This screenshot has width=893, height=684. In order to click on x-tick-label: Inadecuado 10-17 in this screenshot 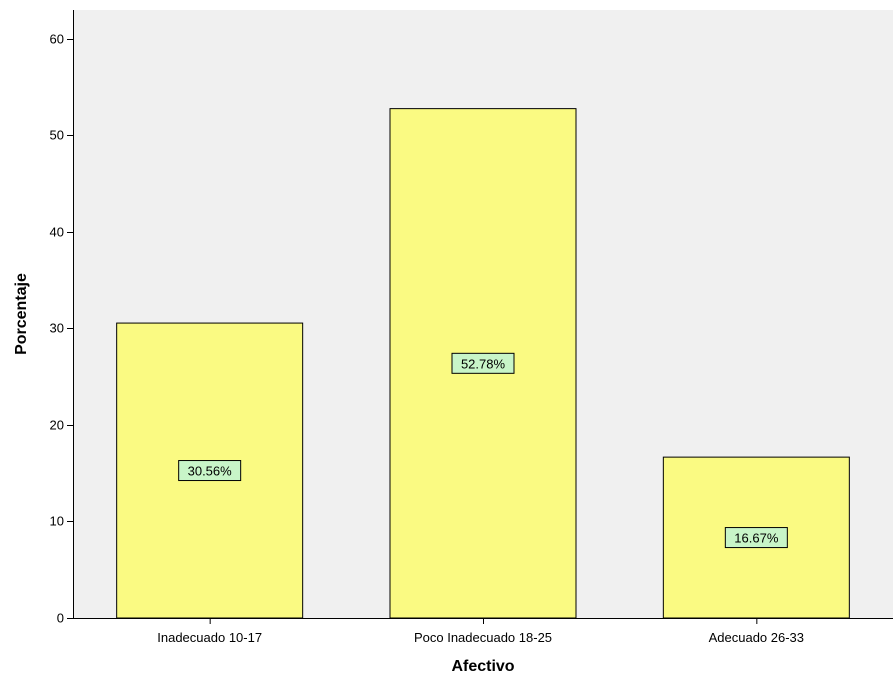, I will do `click(209, 637)`.